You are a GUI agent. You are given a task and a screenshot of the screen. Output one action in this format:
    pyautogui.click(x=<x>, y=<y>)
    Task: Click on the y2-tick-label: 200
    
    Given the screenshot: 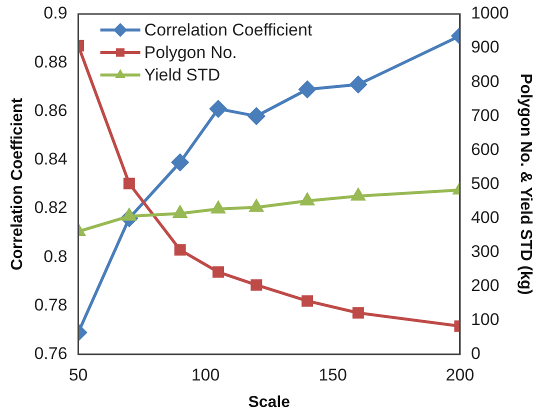 What is the action you would take?
    pyautogui.click(x=485, y=286)
    